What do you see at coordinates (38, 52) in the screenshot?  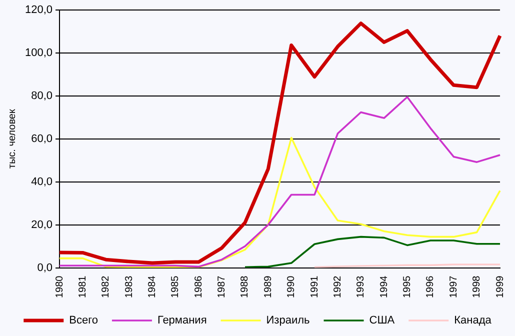 I see `y-tick-label: 100,0` at bounding box center [38, 52].